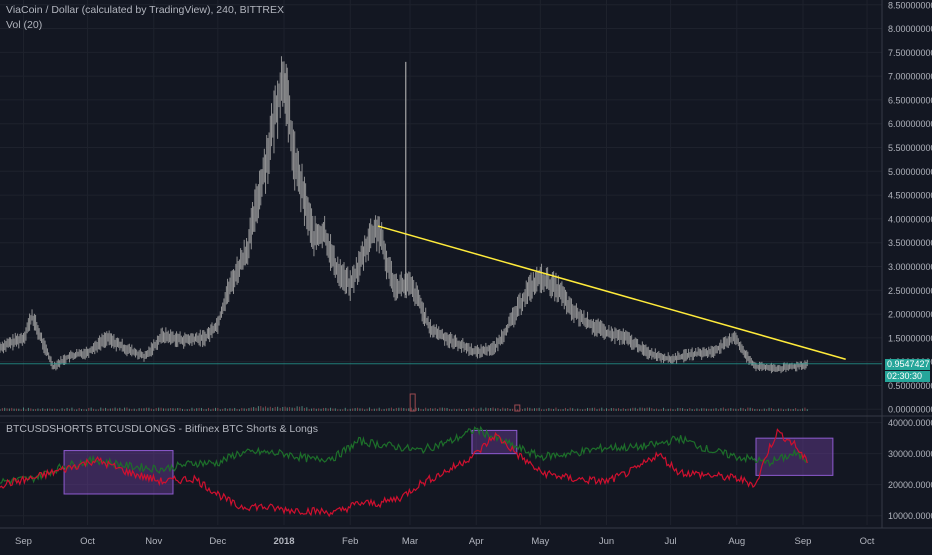  Describe the element at coordinates (410, 541) in the screenshot. I see `x-axis-label: Mar` at that location.